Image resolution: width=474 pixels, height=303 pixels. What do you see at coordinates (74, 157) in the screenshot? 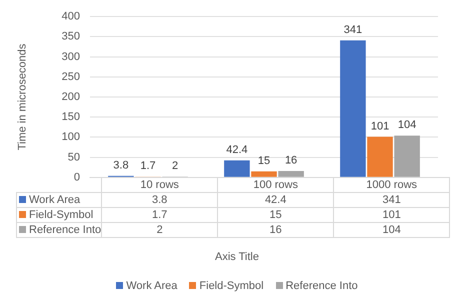
I see `y-tick-label: 50` at bounding box center [74, 157].